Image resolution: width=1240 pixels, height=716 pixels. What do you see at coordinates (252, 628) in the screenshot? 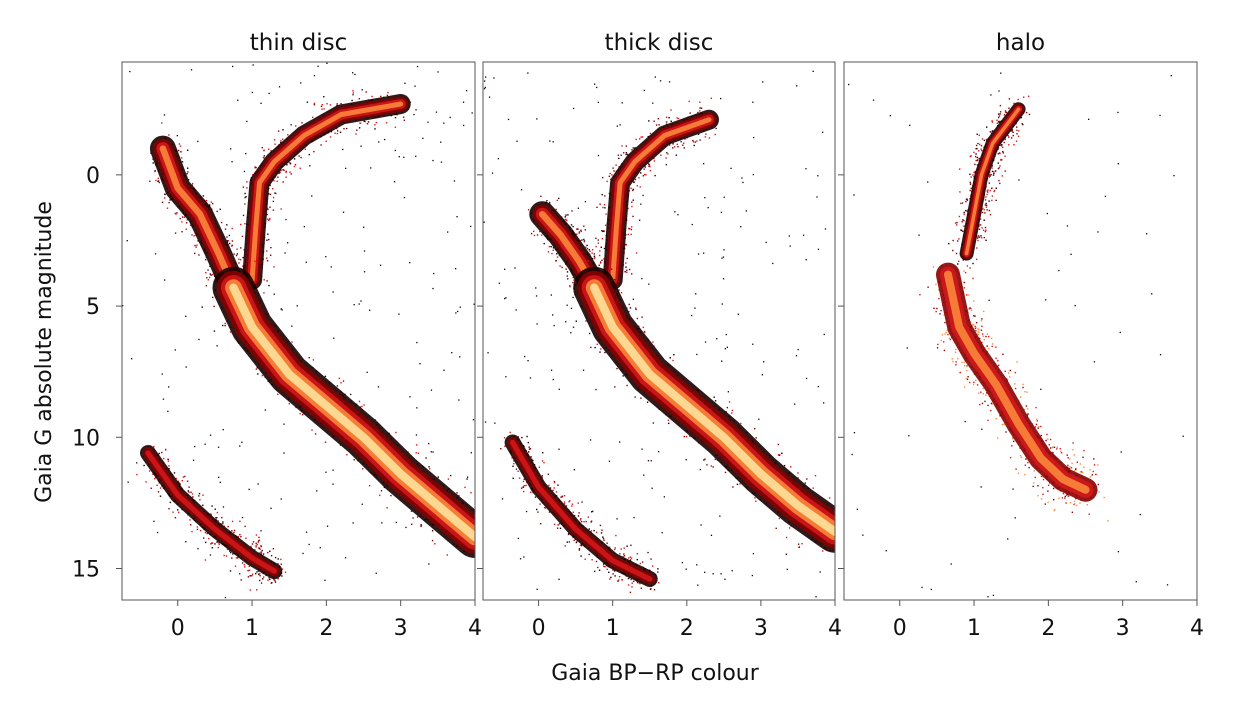
I see `x-tick-label: 1` at bounding box center [252, 628].